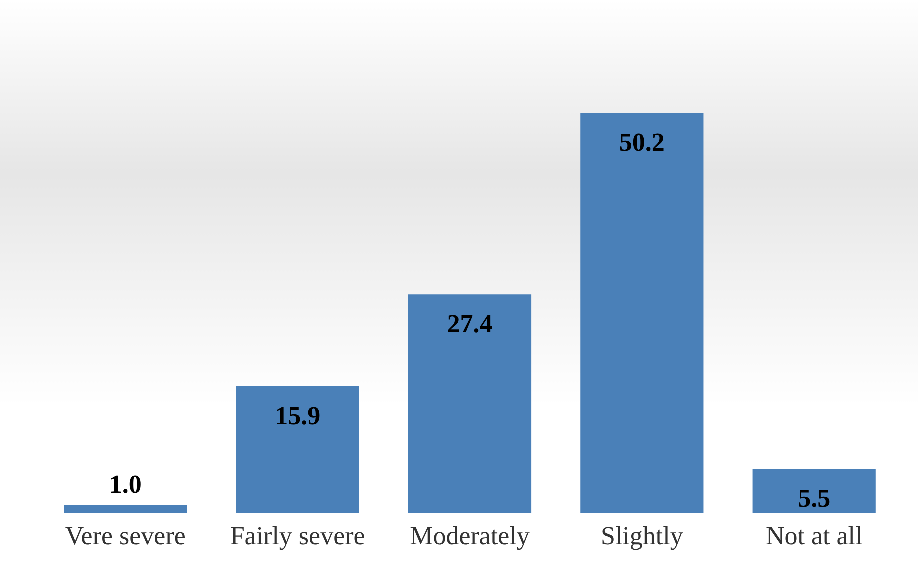  Describe the element at coordinates (814, 499) in the screenshot. I see `data-label: 5.5` at that location.